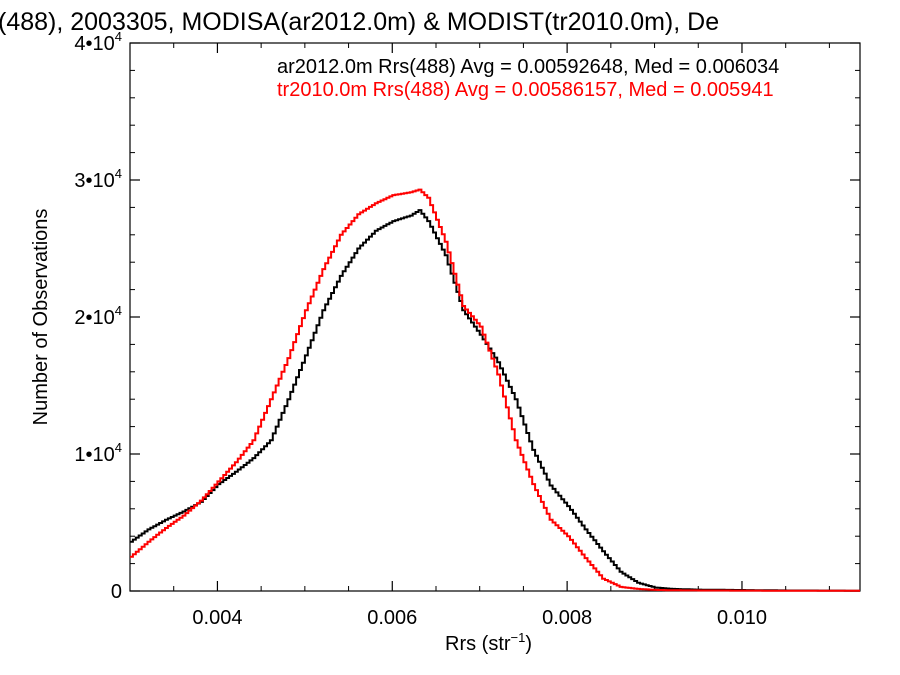 Image resolution: width=900 pixels, height=675 pixels. I want to click on y-tick-label-main: 4•10, so click(94, 44).